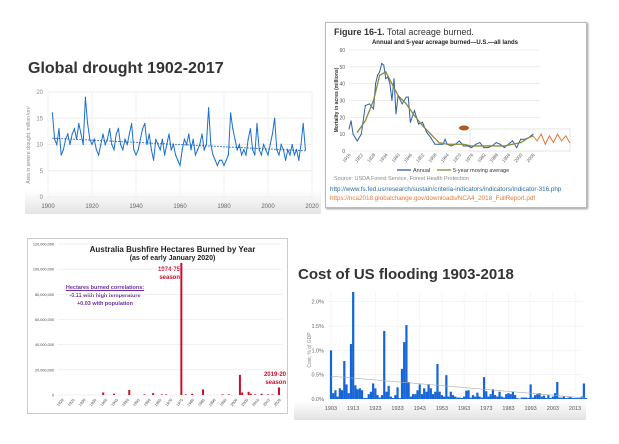 The image size is (619, 444). Describe the element at coordinates (234, 402) in the screenshot. I see `x-tick-label: 2000` at that location.